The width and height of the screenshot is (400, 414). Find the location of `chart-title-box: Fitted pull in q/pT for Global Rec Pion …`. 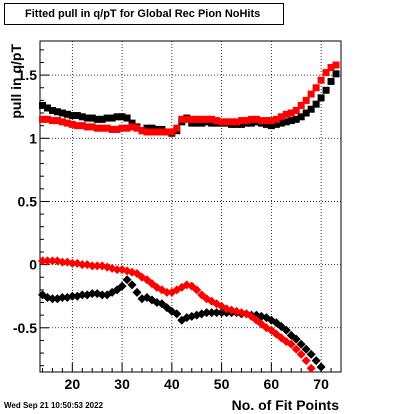

chart-title-box: Fitted pull in q/pT for Global Rec Pion … is located at coordinates (144, 14).